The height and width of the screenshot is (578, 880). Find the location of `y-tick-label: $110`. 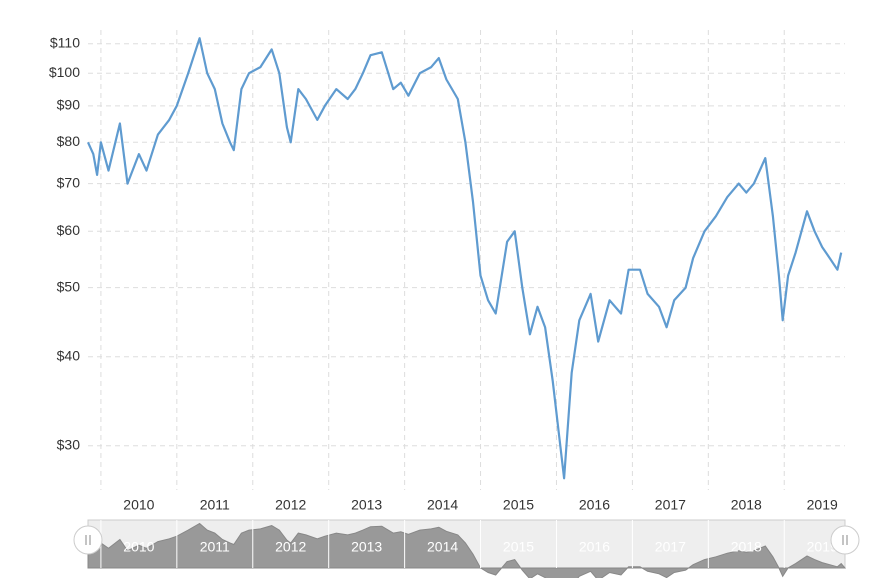

y-tick-label: $110 is located at coordinates (65, 42).